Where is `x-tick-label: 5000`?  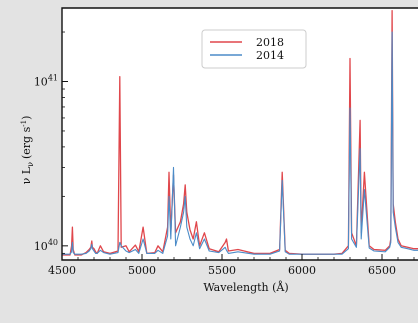 x-tick-label: 5000 is located at coordinates (142, 270).